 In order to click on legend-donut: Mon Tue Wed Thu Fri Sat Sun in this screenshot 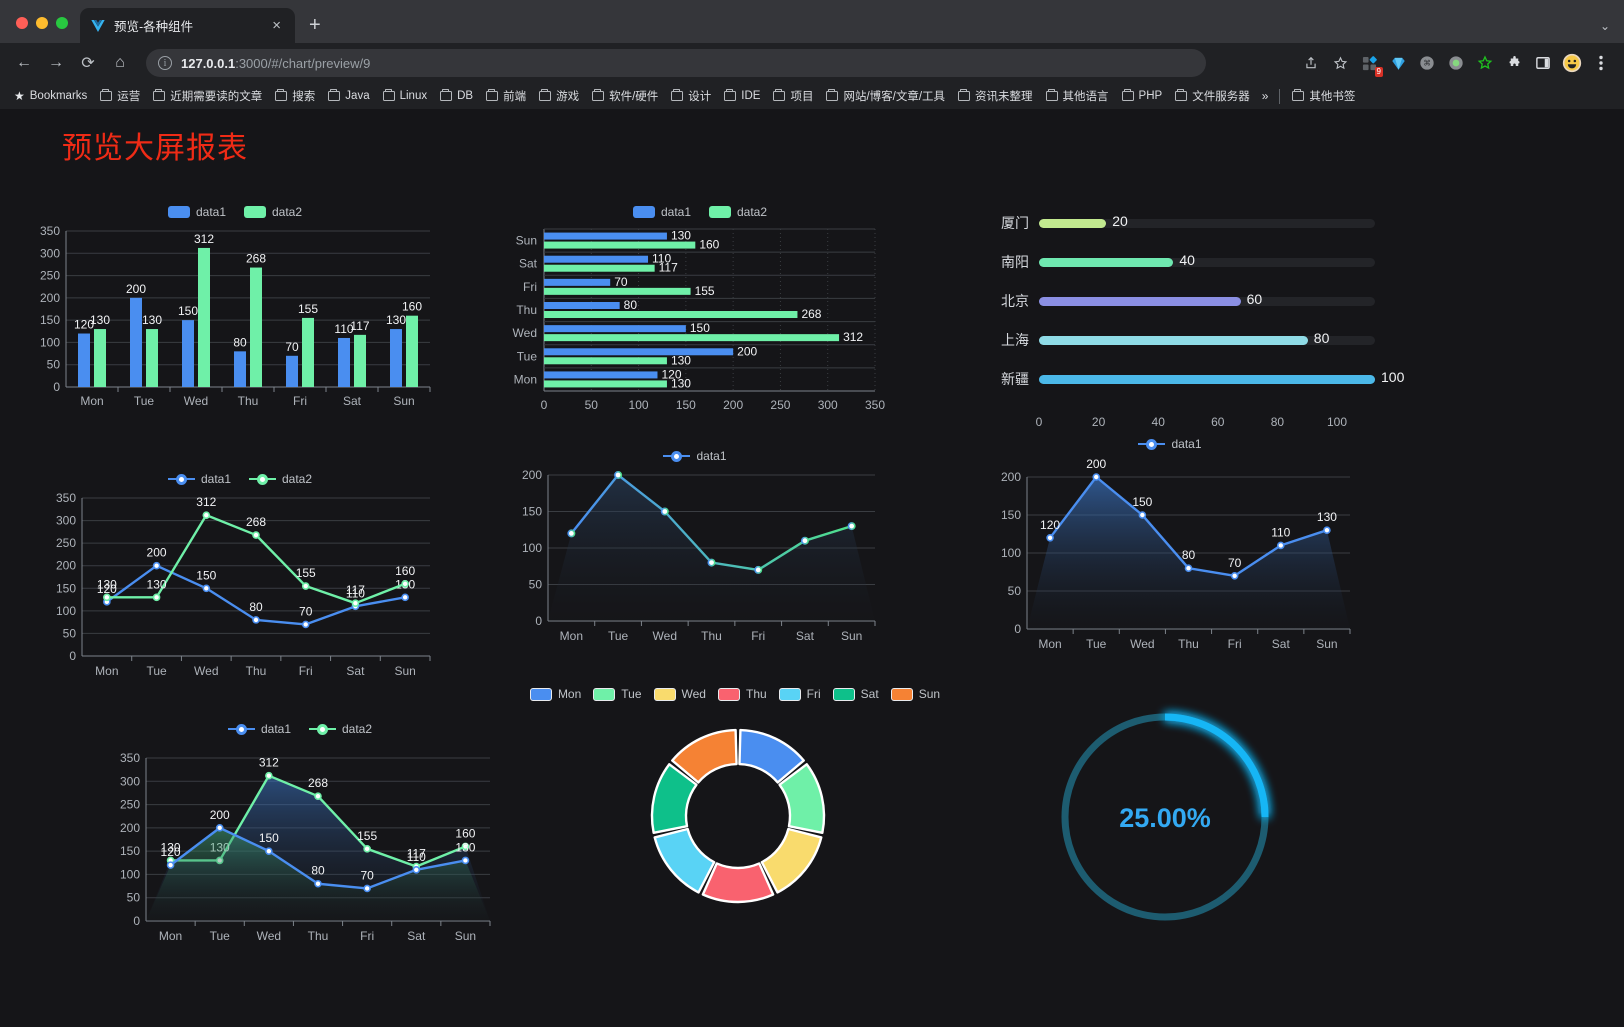, I will do `click(735, 694)`.